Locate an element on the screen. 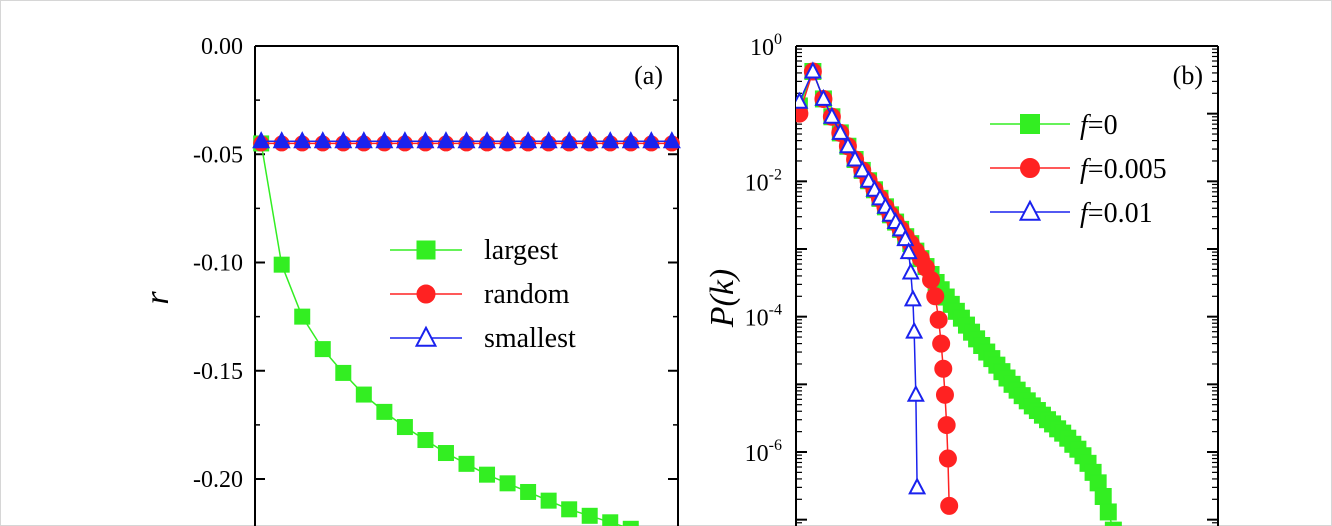 The image size is (1332, 526). panel-a-ylabel: r is located at coordinates (157, 298).